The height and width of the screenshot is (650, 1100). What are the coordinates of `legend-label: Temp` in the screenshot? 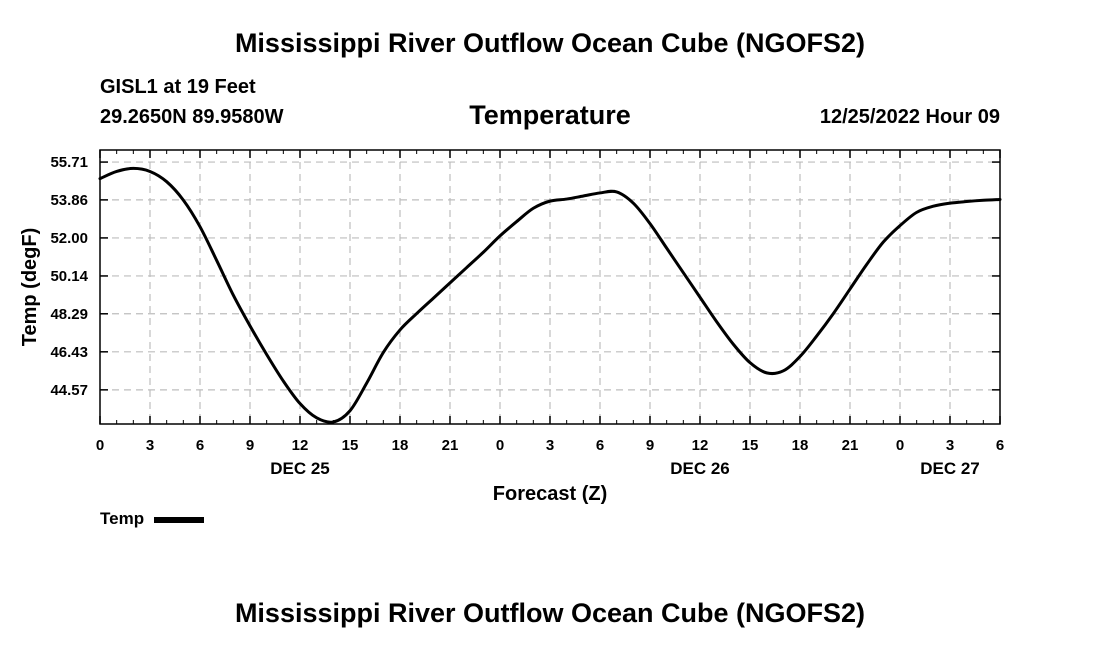 It's located at (122, 518).